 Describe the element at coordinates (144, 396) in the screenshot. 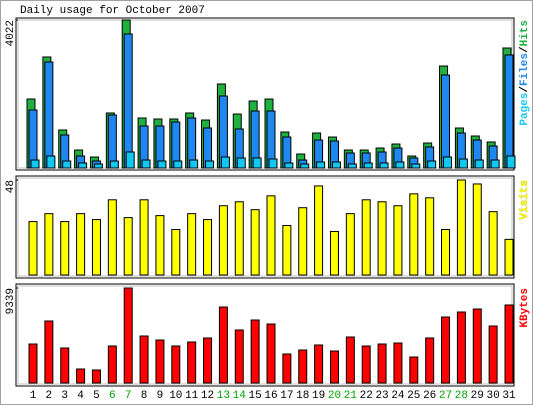

I see `x-tick-label: 8` at that location.